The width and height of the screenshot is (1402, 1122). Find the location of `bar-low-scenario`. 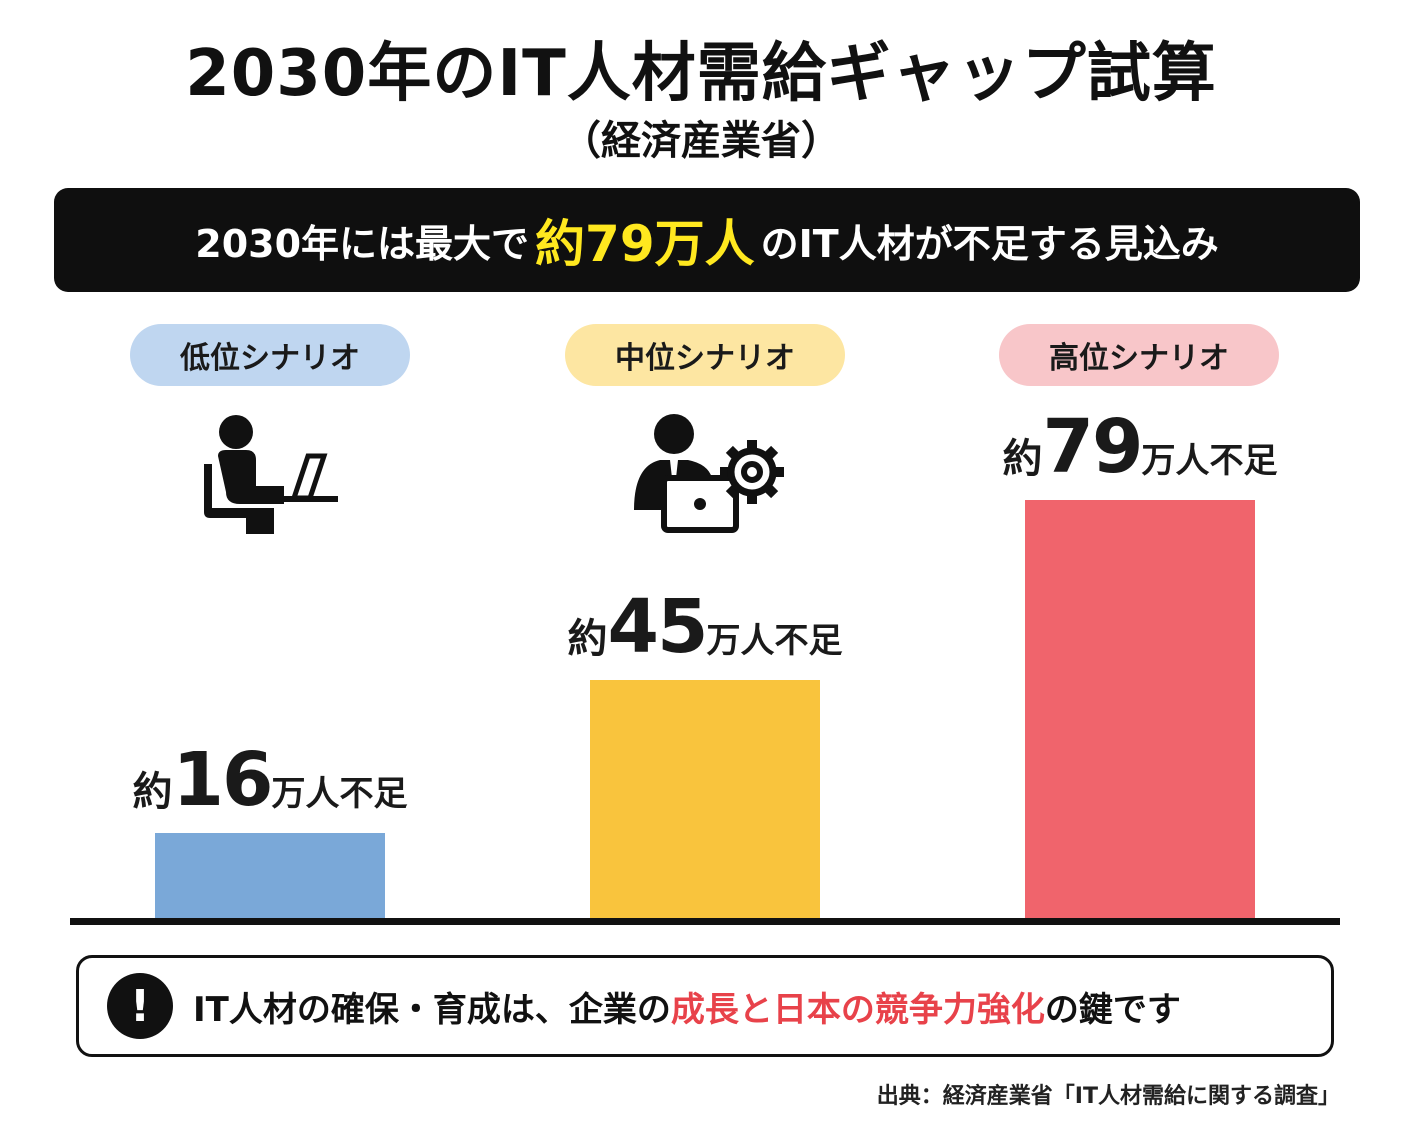

bar-low-scenario is located at coordinates (270, 875).